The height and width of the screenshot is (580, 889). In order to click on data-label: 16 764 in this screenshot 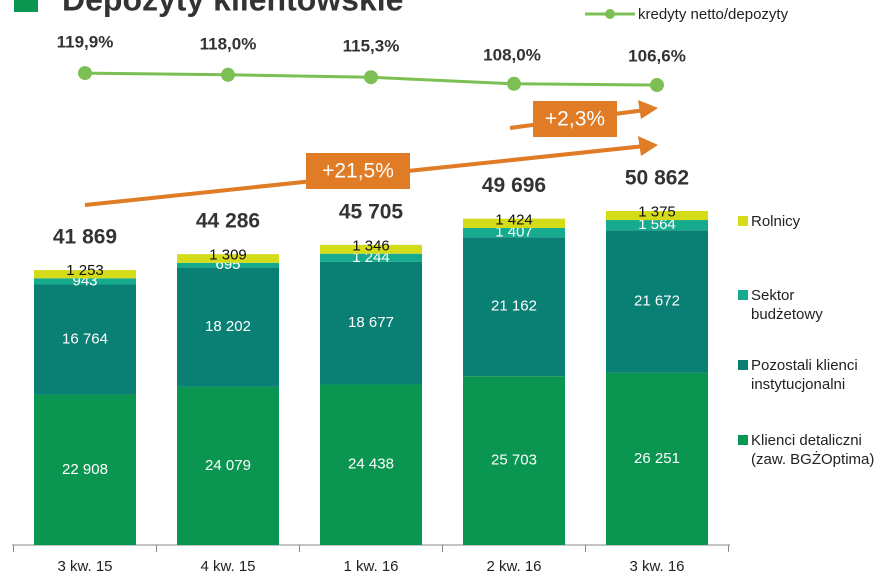, I will do `click(85, 338)`.